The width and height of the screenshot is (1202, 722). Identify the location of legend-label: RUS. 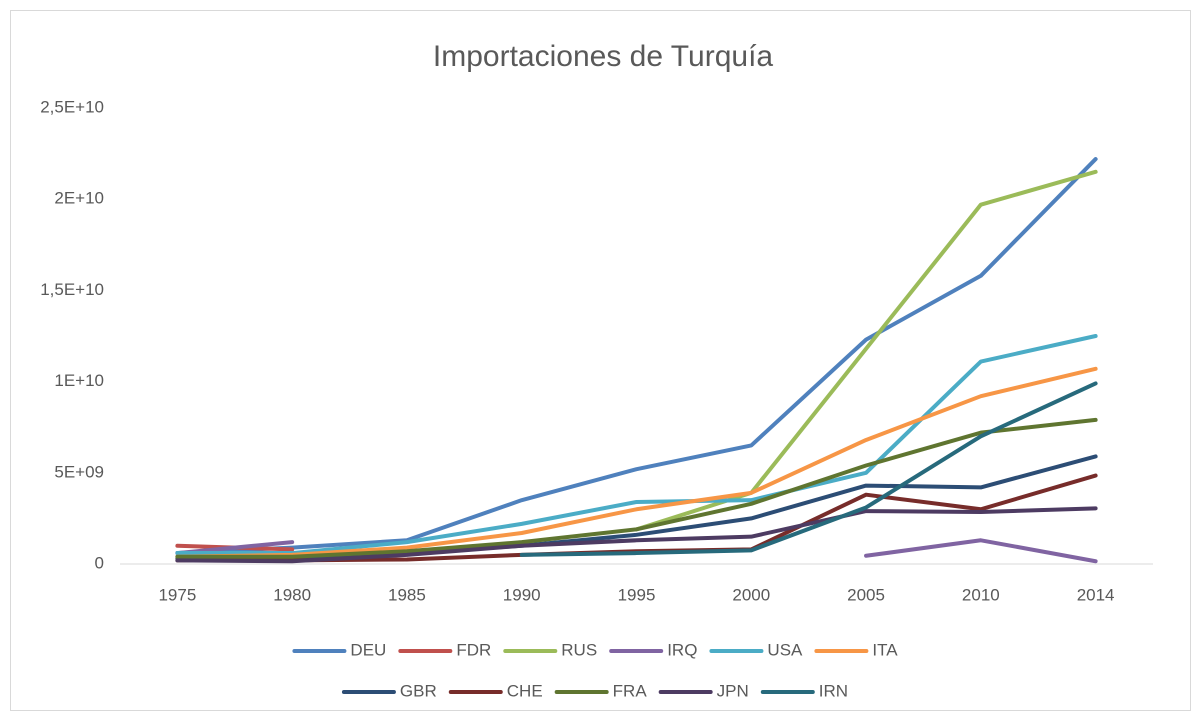
(579, 649).